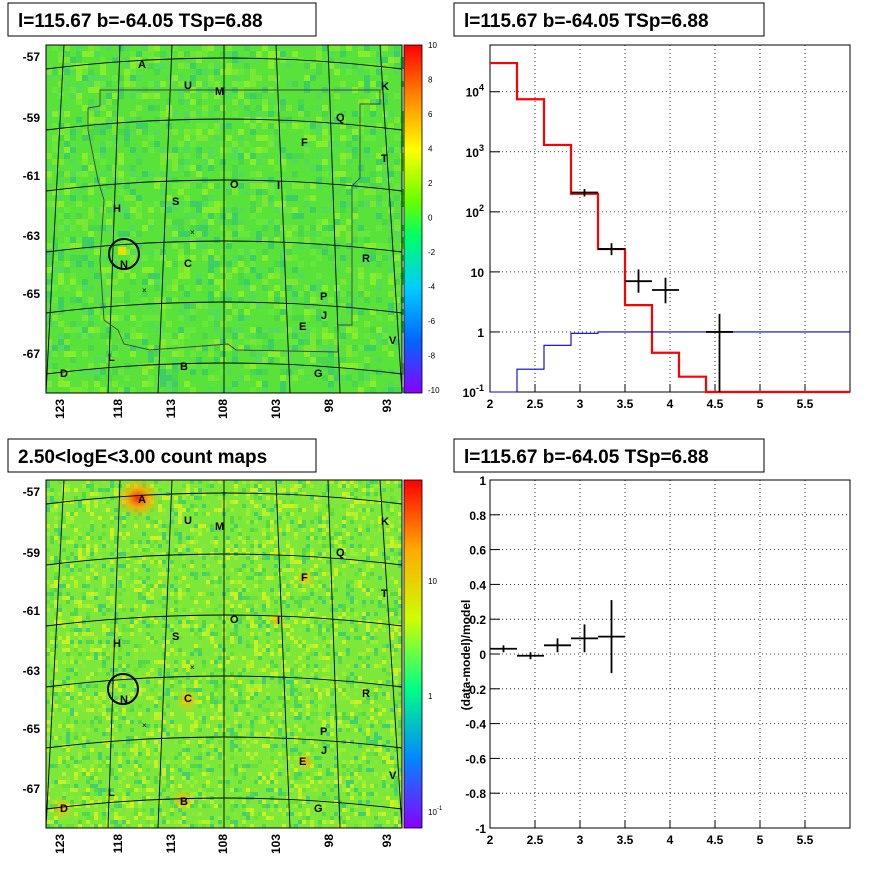 The image size is (896, 872). I want to click on source-label-q: Q, so click(340, 118).